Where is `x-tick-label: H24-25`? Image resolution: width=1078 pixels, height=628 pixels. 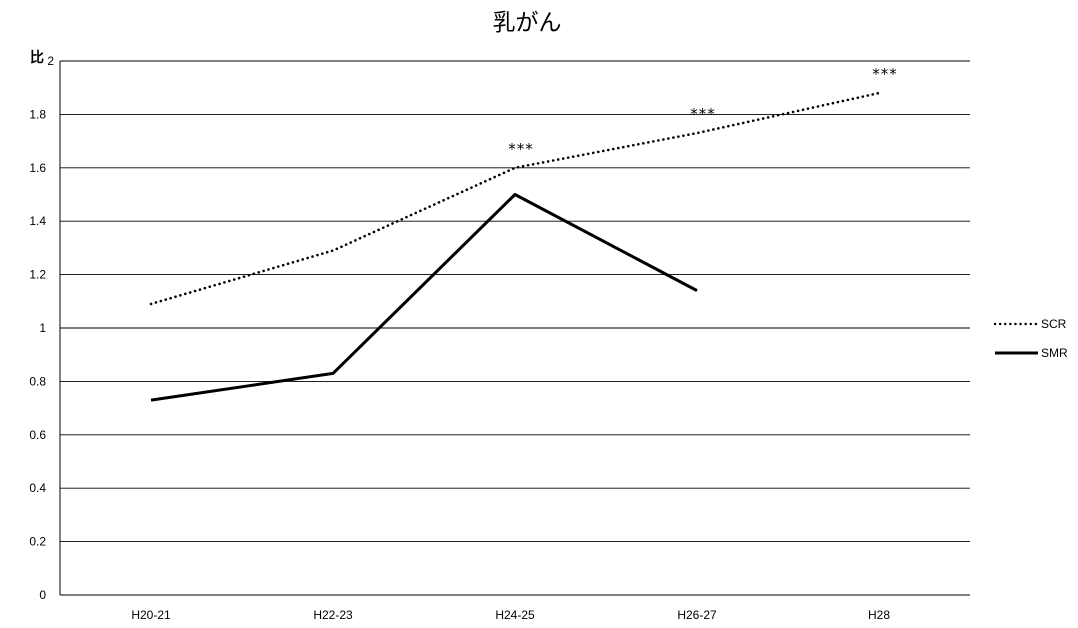
x-tick-label: H24-25 is located at coordinates (515, 615).